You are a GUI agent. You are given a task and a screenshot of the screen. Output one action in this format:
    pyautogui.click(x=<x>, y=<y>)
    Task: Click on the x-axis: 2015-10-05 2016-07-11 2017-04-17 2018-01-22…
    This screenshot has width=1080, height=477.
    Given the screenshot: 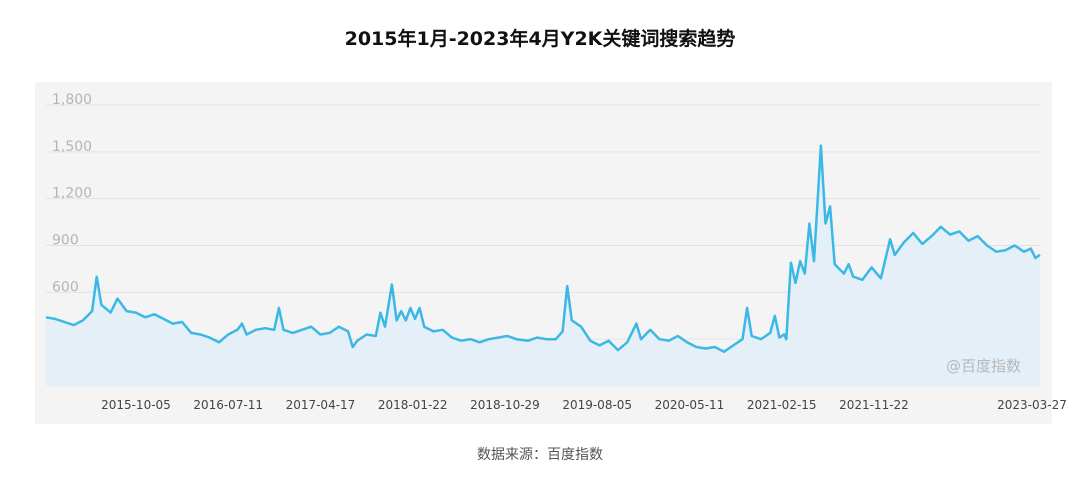 What is the action you would take?
    pyautogui.click(x=584, y=405)
    